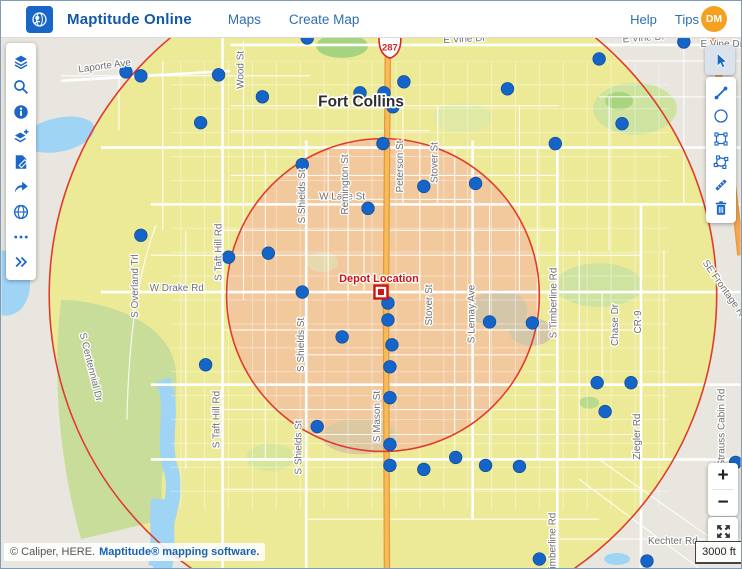 This screenshot has width=742, height=569. I want to click on maptitude-brand-link: Maptitude® mapping software., so click(179, 552).